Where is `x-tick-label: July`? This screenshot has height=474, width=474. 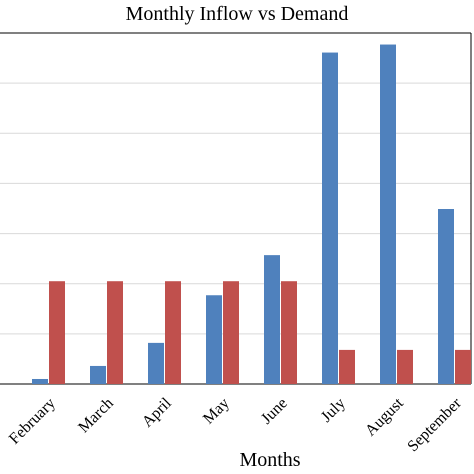 x-tick-label: July is located at coordinates (333, 410).